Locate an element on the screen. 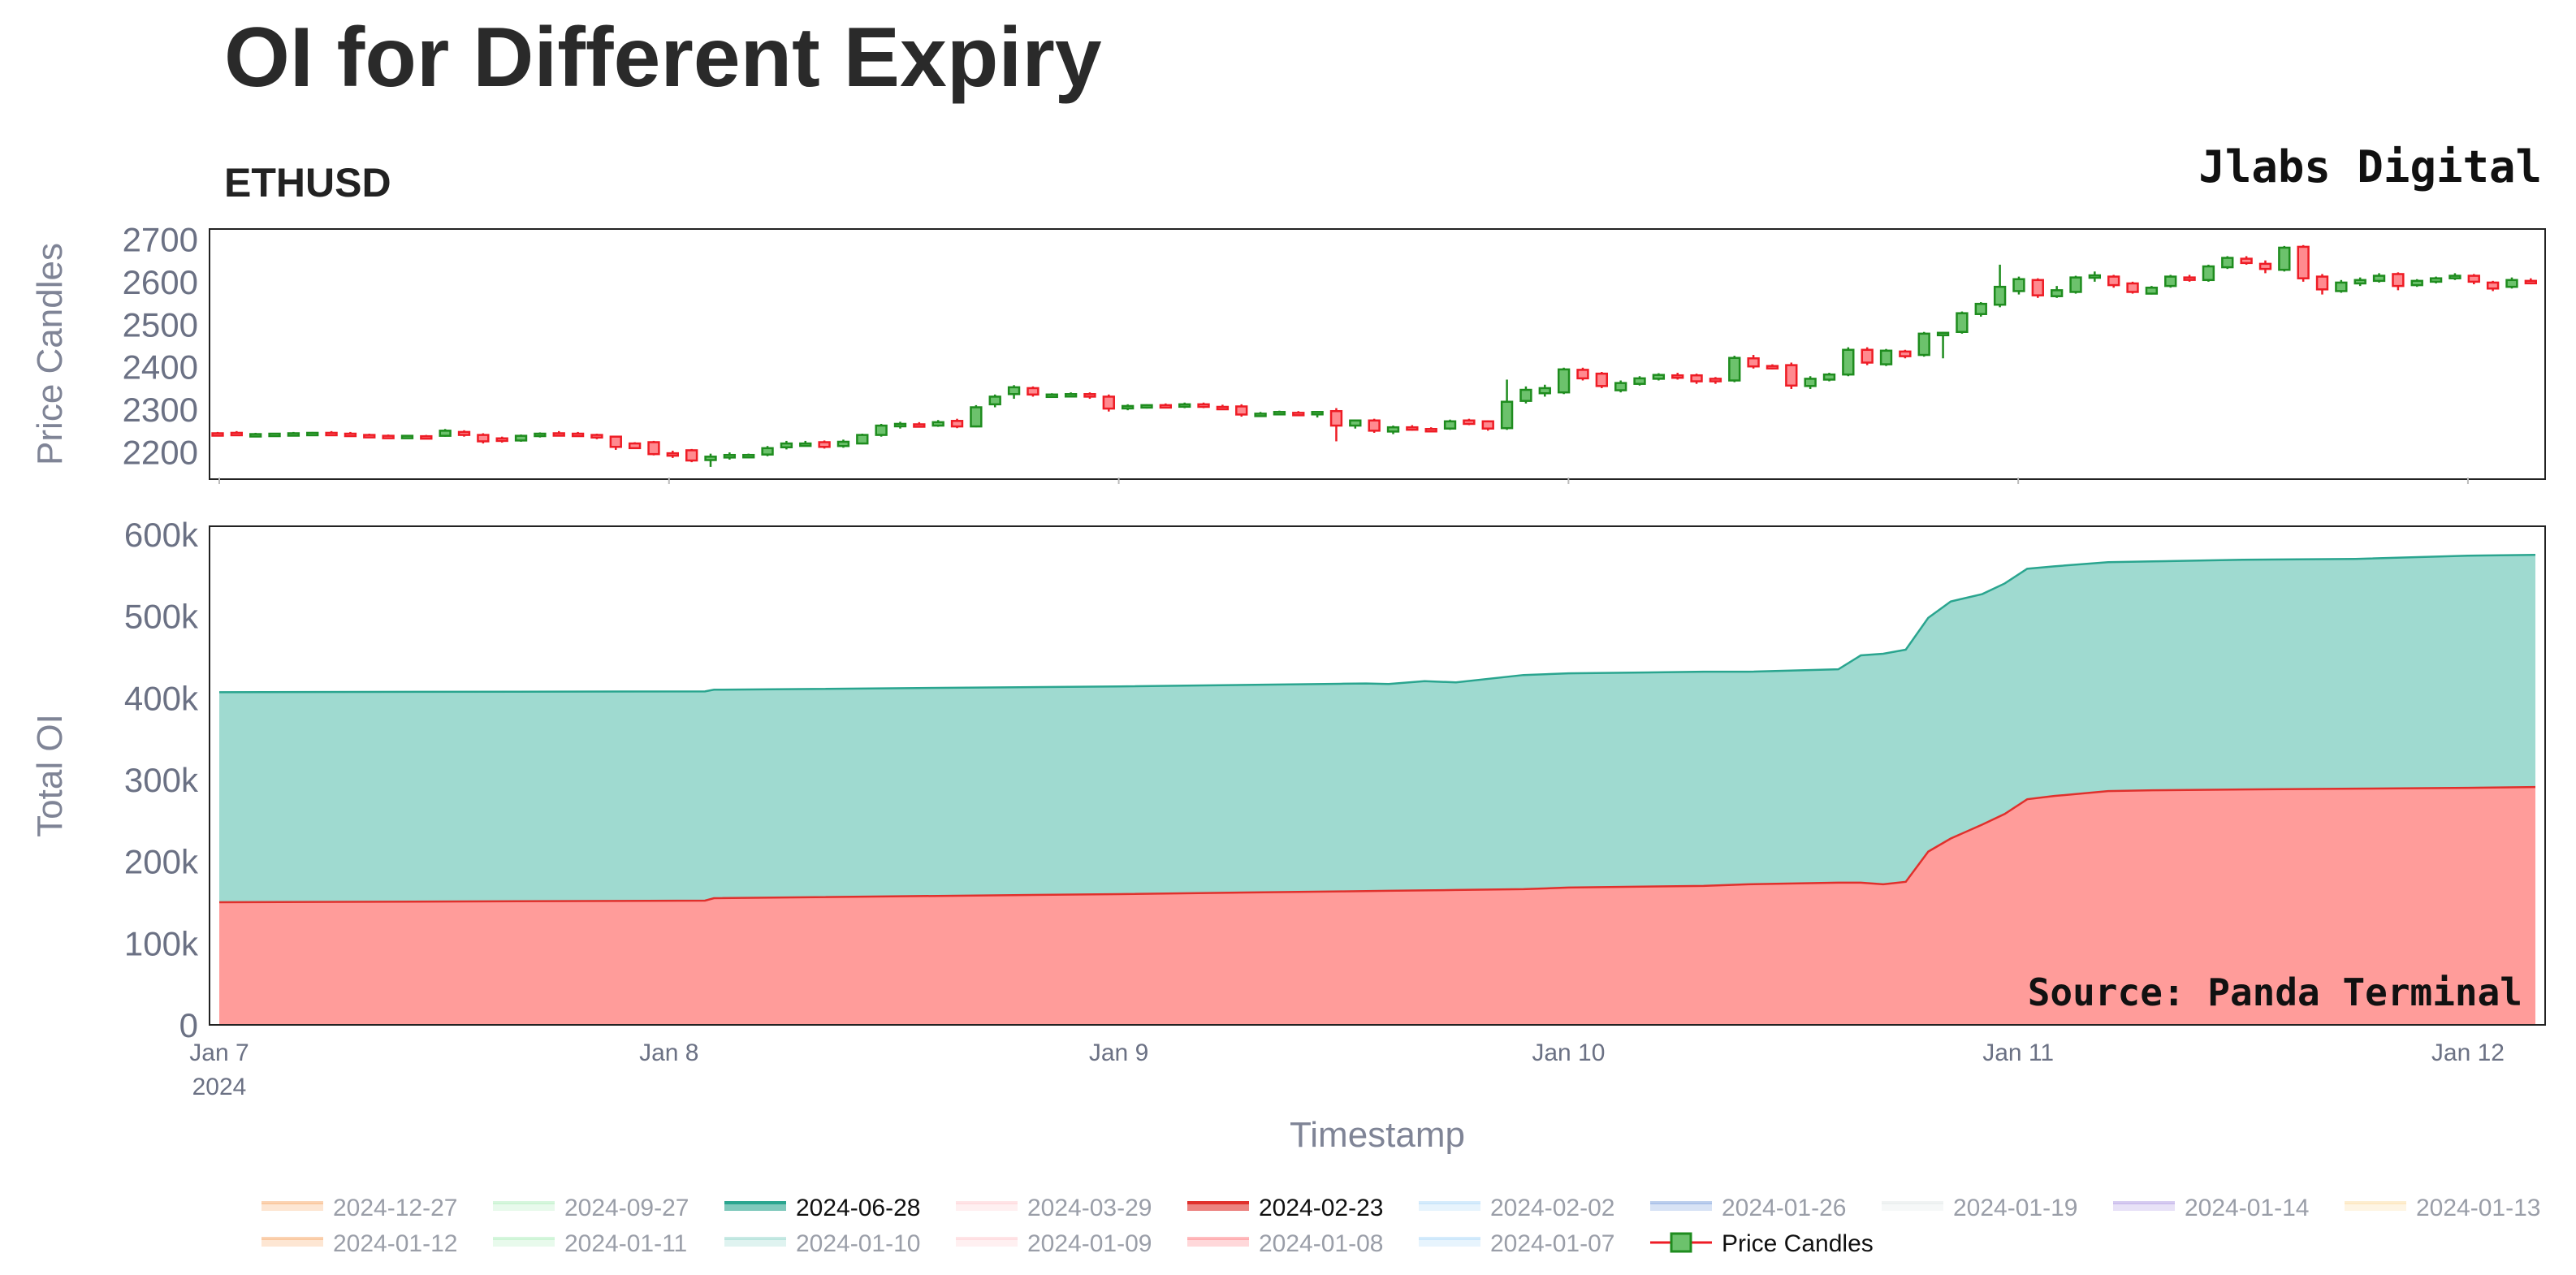  legend-item-2024-01-11: 2024-01-11 is located at coordinates (590, 1243).